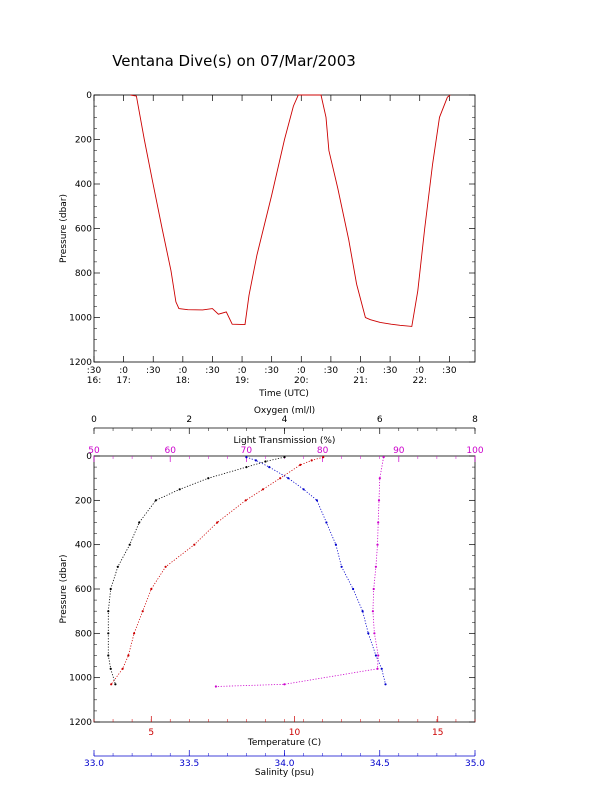  What do you see at coordinates (360, 381) in the screenshot?
I see `x-tick-hour-label: 21:` at bounding box center [360, 381].